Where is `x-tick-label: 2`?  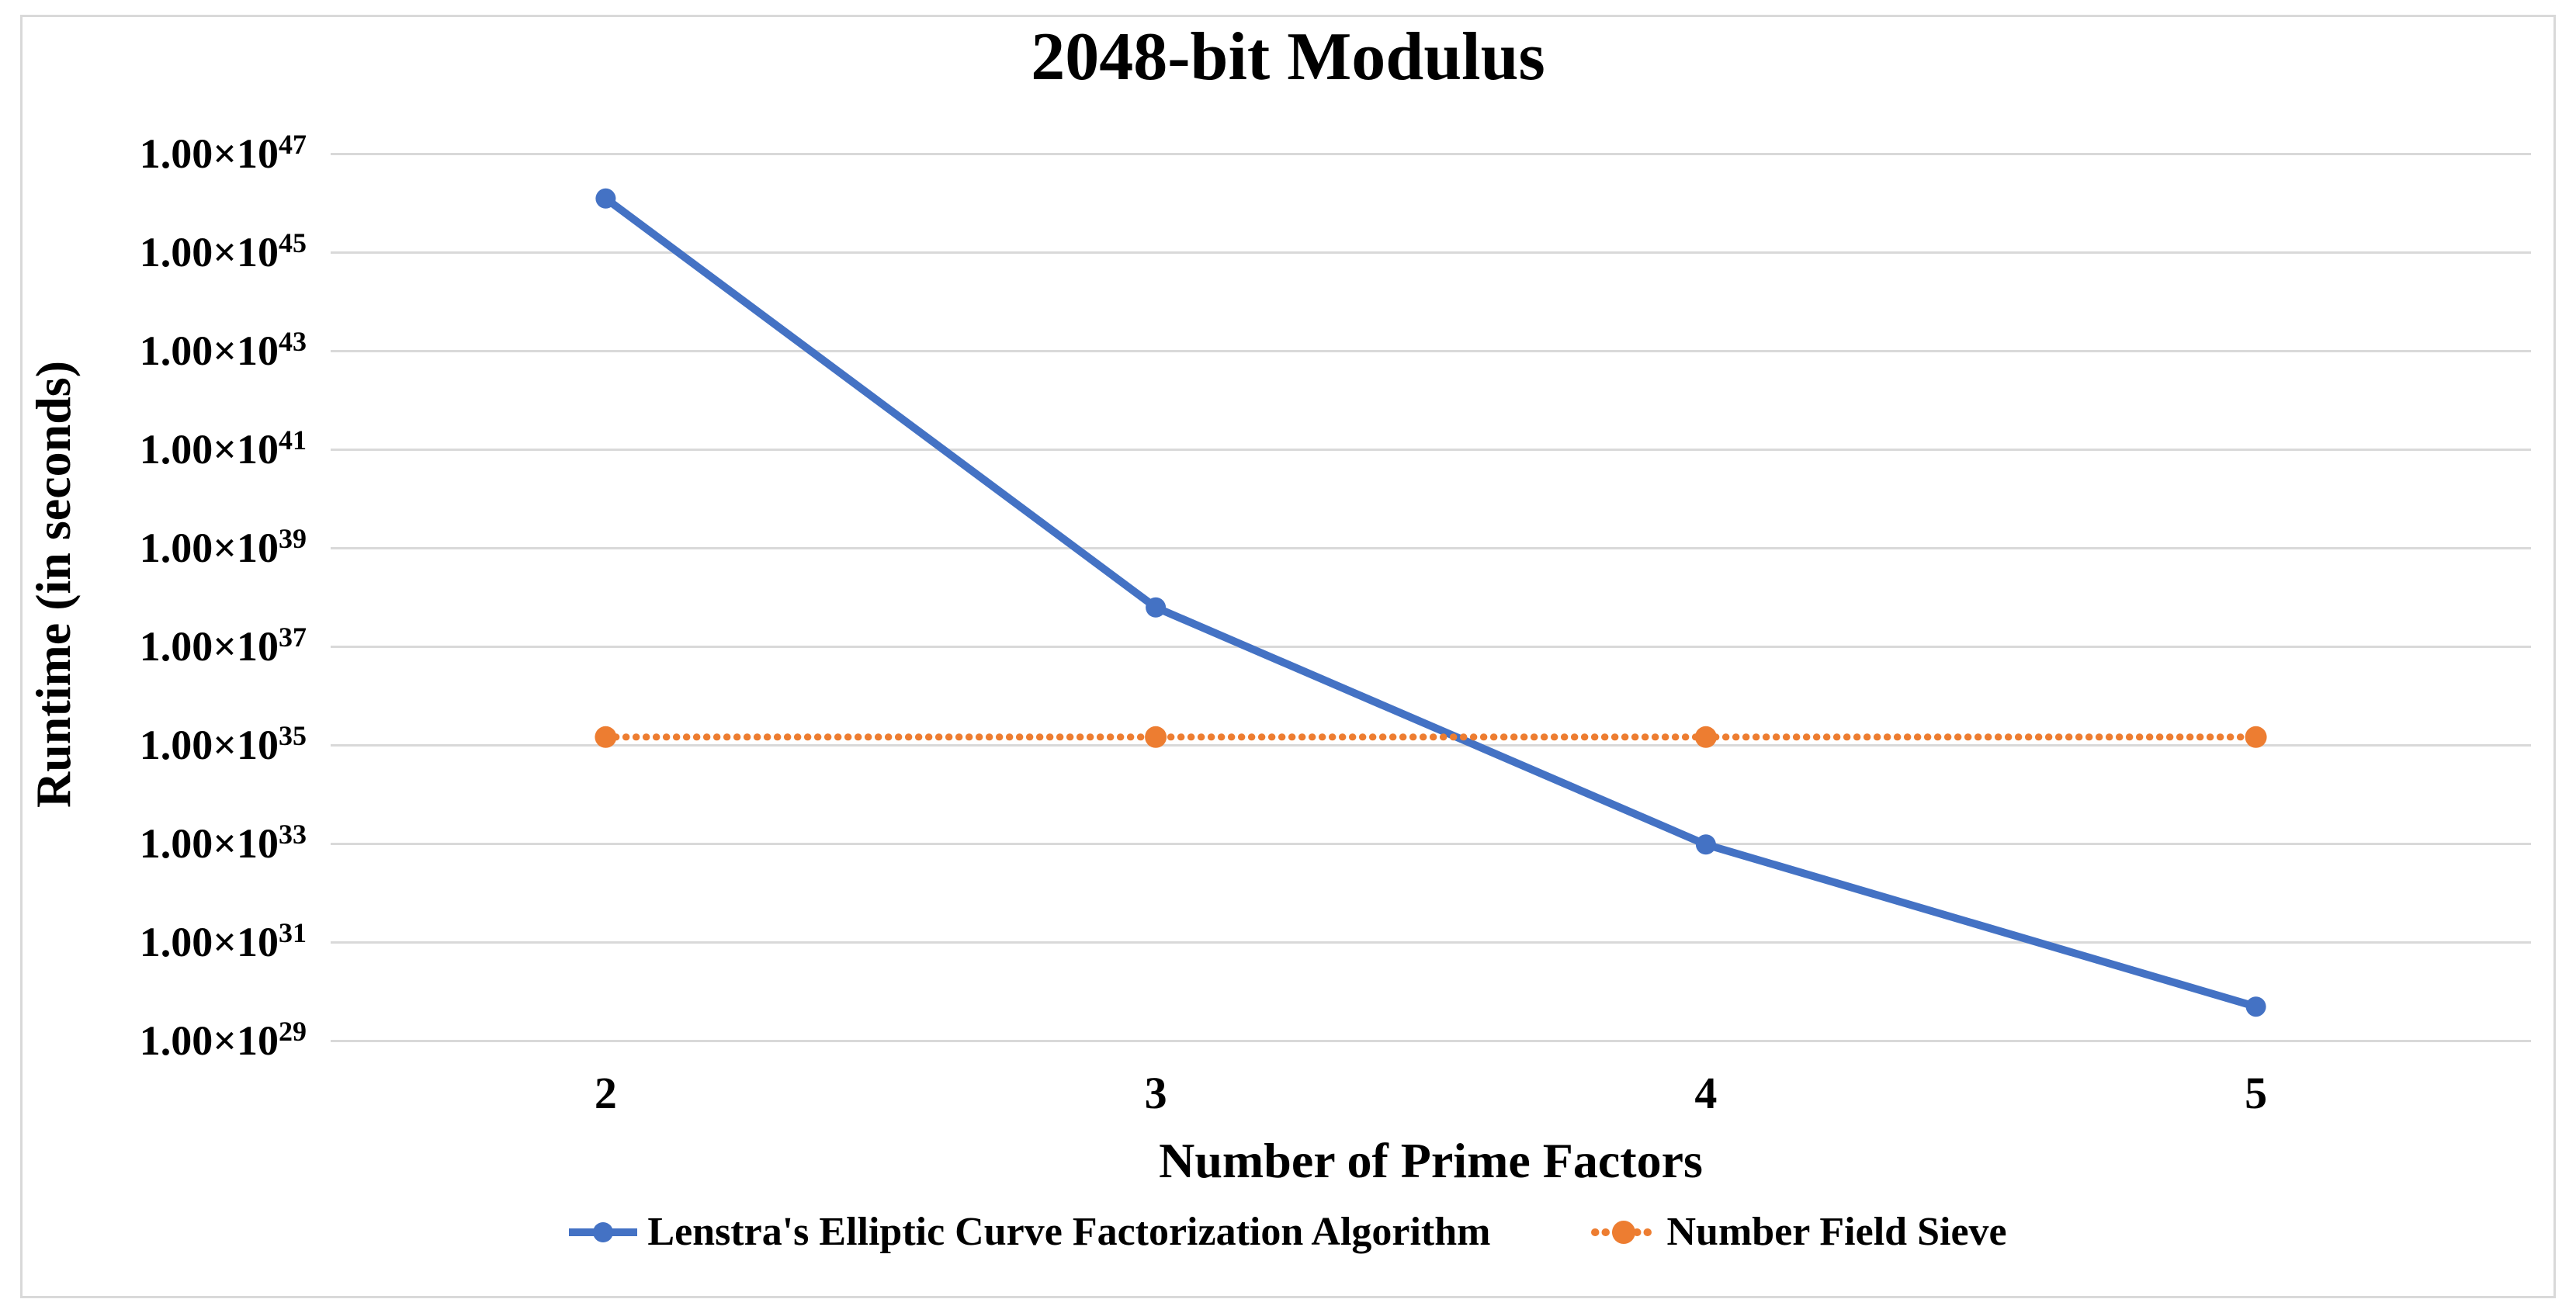 x-tick-label: 2 is located at coordinates (605, 1093).